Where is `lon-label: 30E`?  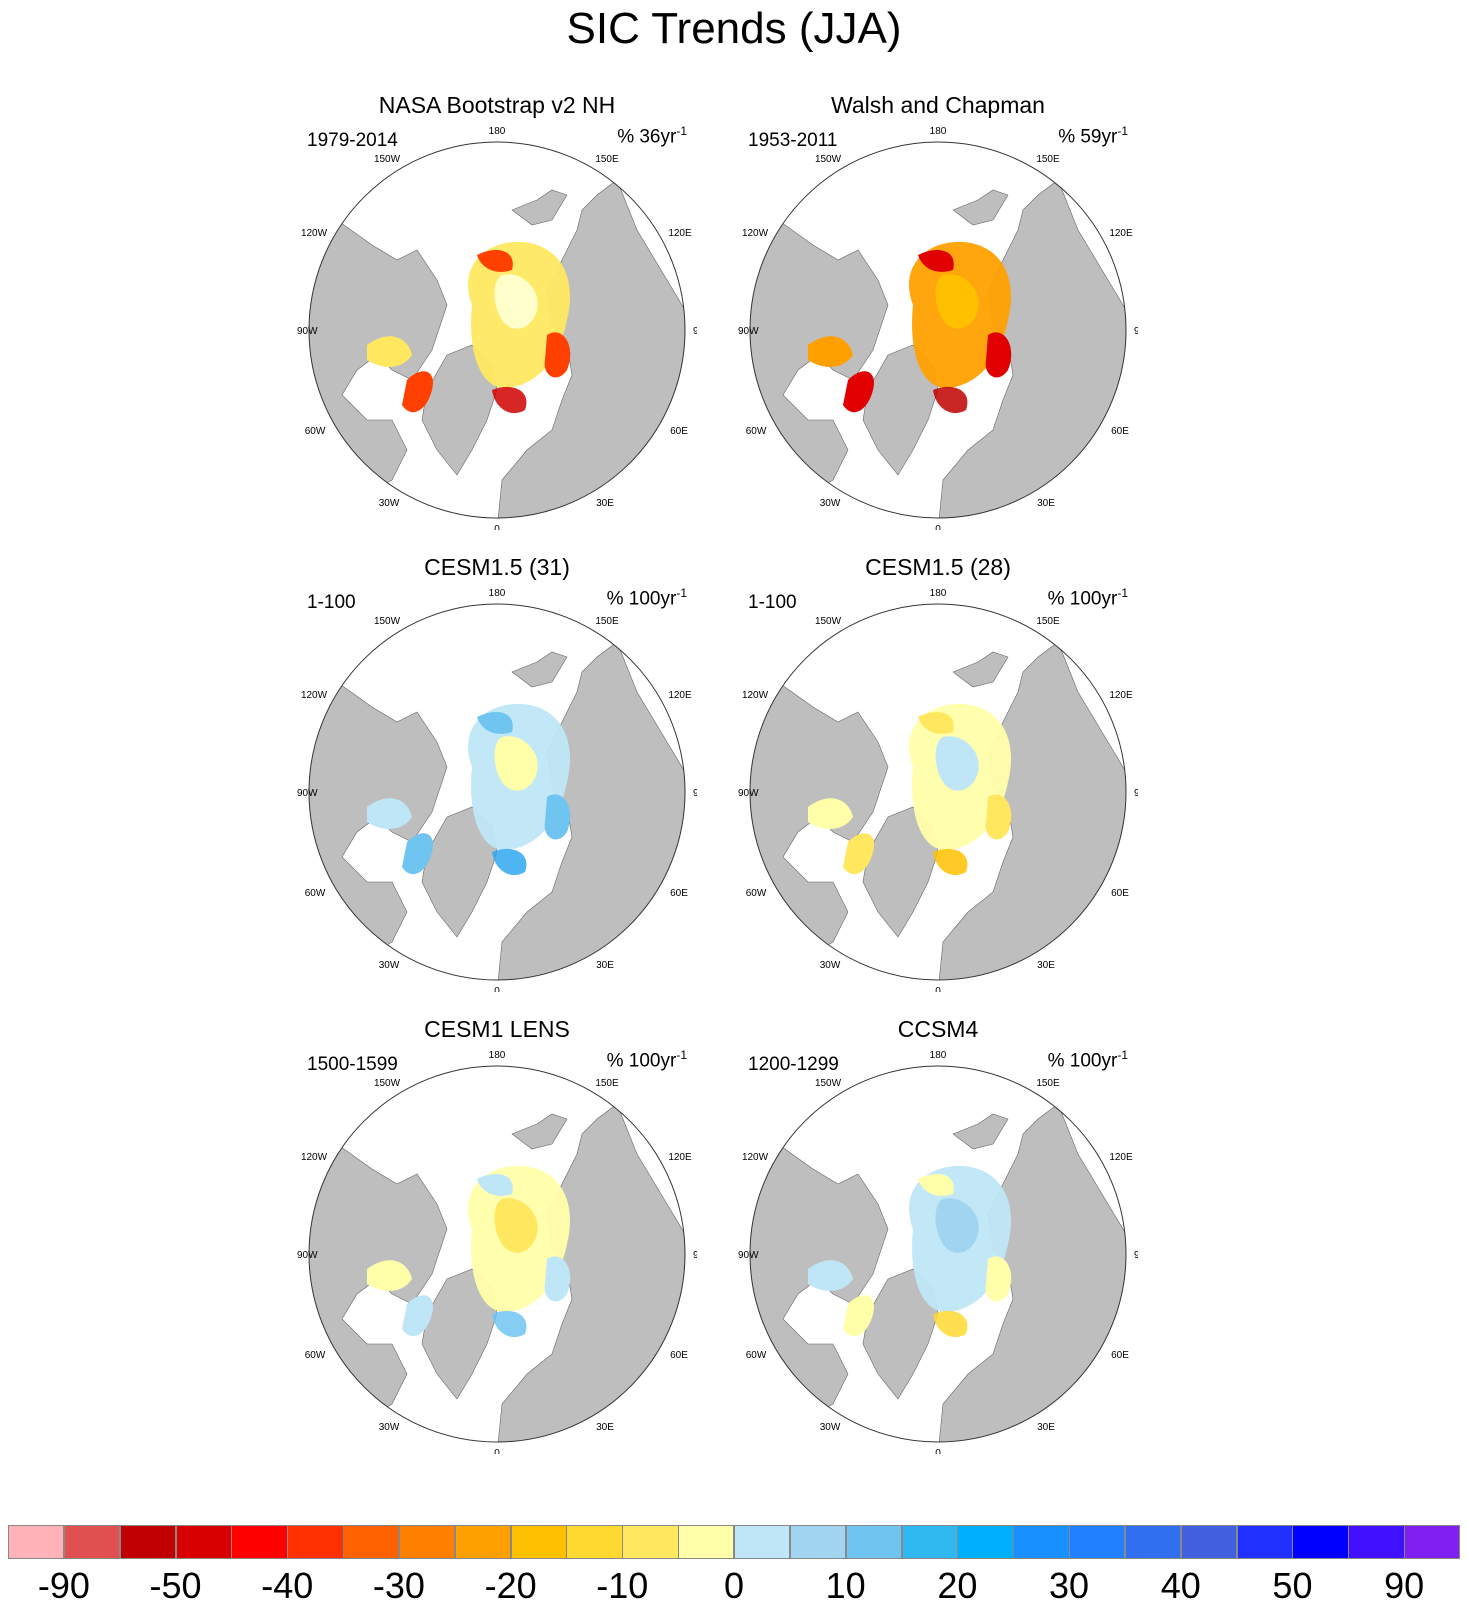 lon-label: 30E is located at coordinates (1046, 503).